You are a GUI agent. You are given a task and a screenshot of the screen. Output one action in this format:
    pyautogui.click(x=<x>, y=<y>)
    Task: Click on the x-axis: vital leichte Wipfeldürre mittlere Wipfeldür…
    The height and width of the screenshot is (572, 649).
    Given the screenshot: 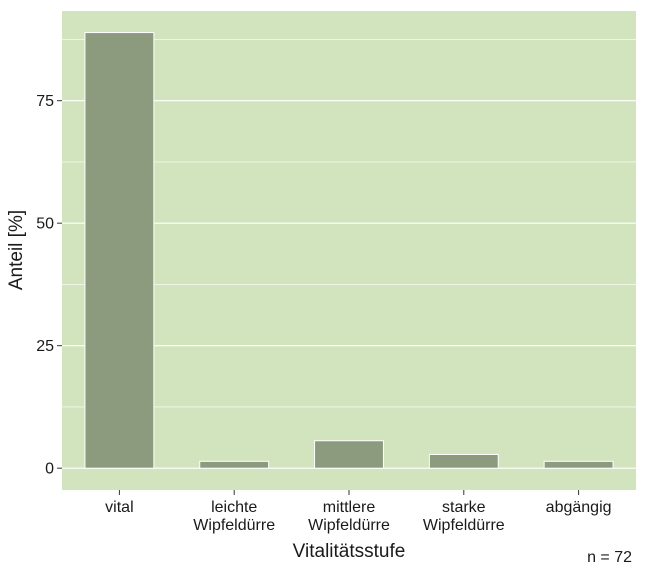 What is the action you would take?
    pyautogui.click(x=358, y=512)
    